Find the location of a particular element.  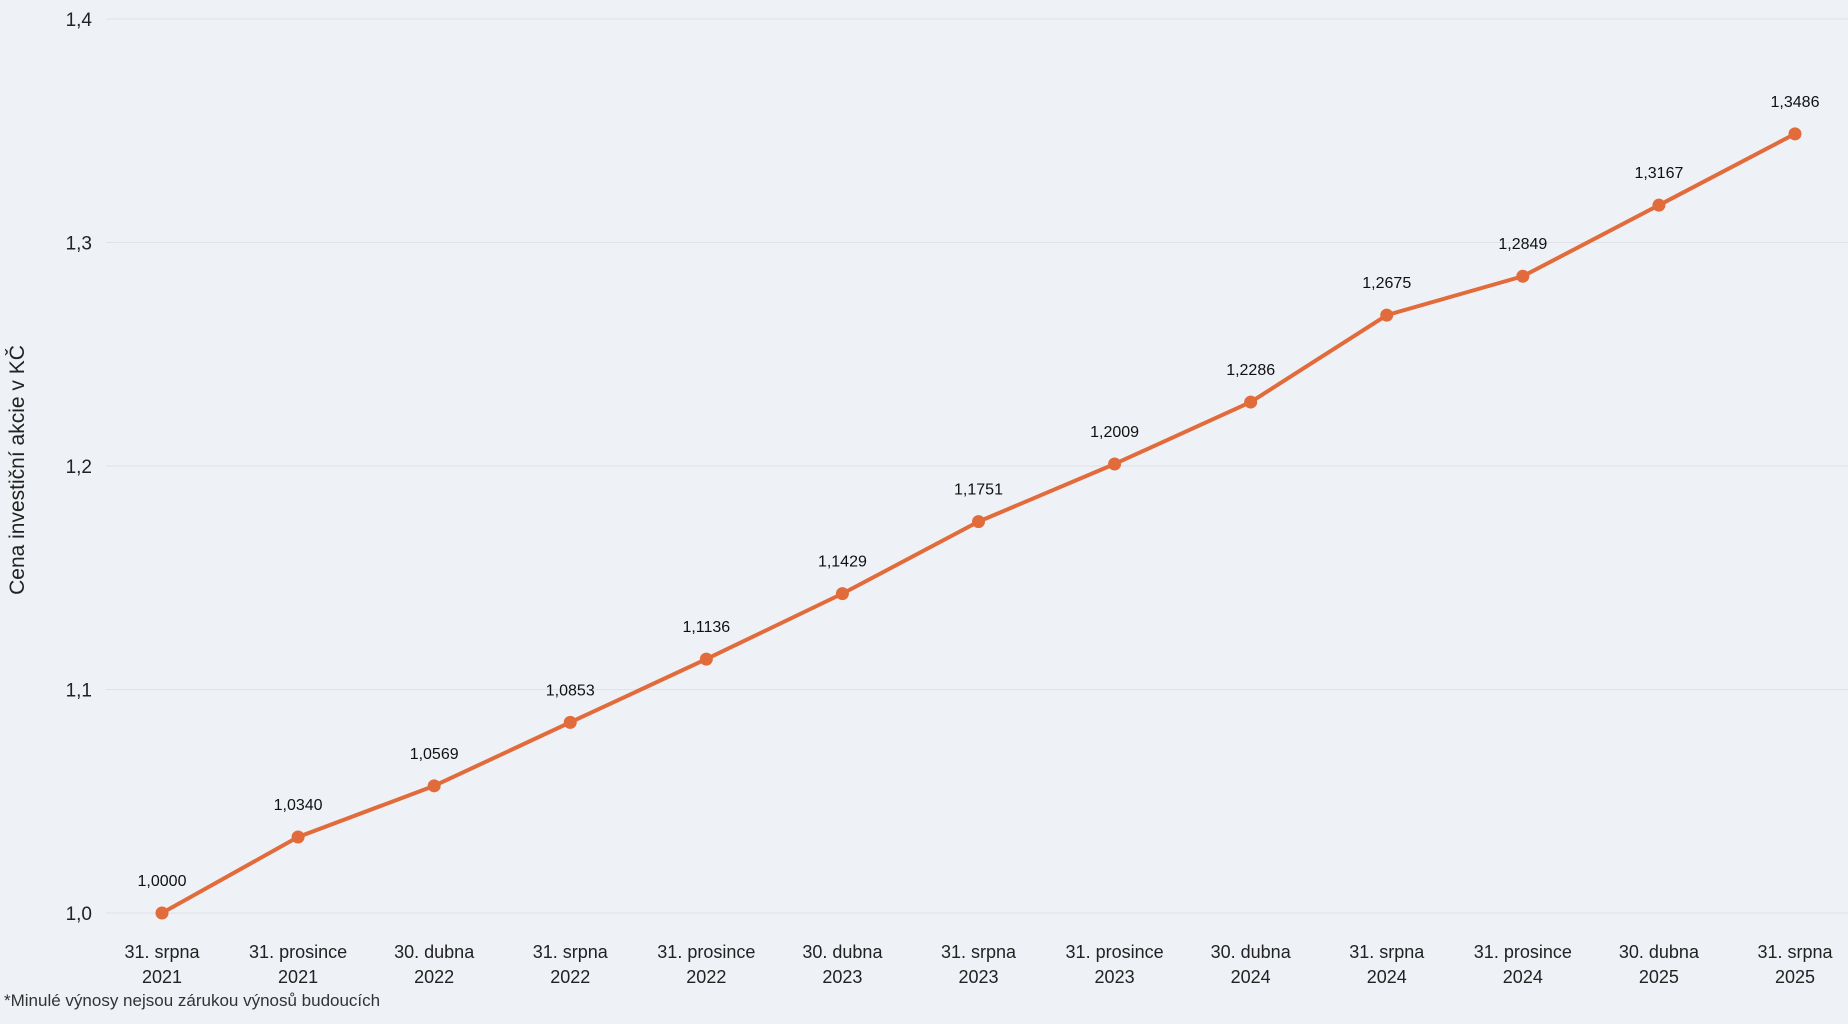

data-label: 1,1429 is located at coordinates (842, 562).